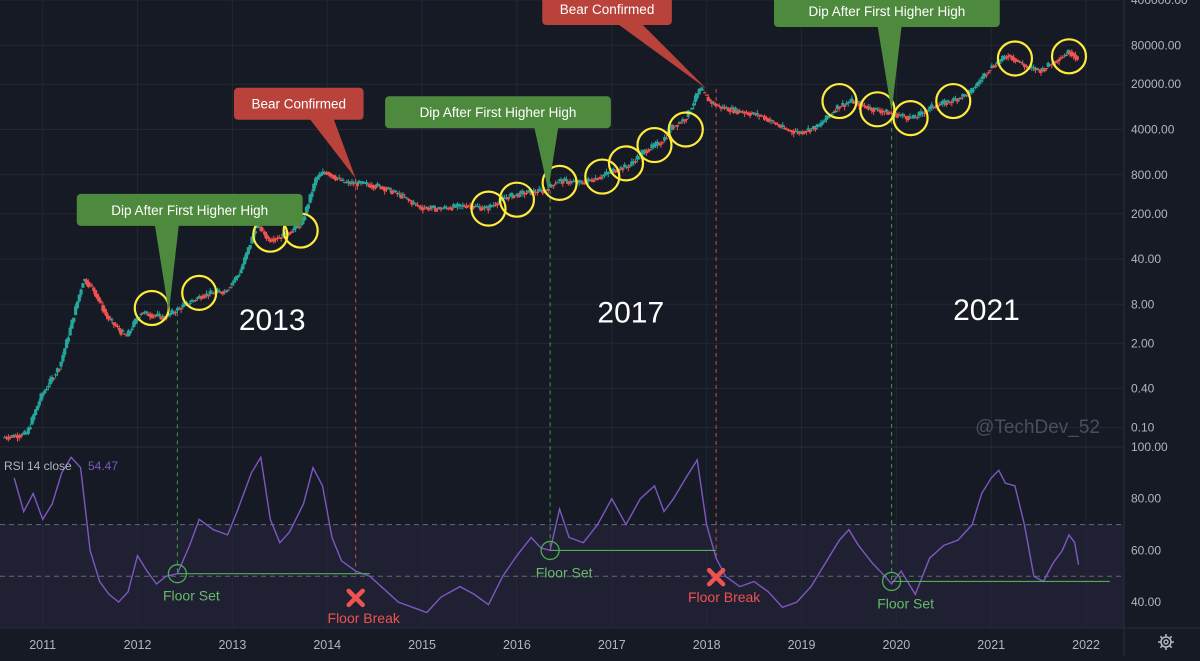 This screenshot has height=661, width=1200. I want to click on price-tick-label-3: 4000.00, so click(1153, 130).